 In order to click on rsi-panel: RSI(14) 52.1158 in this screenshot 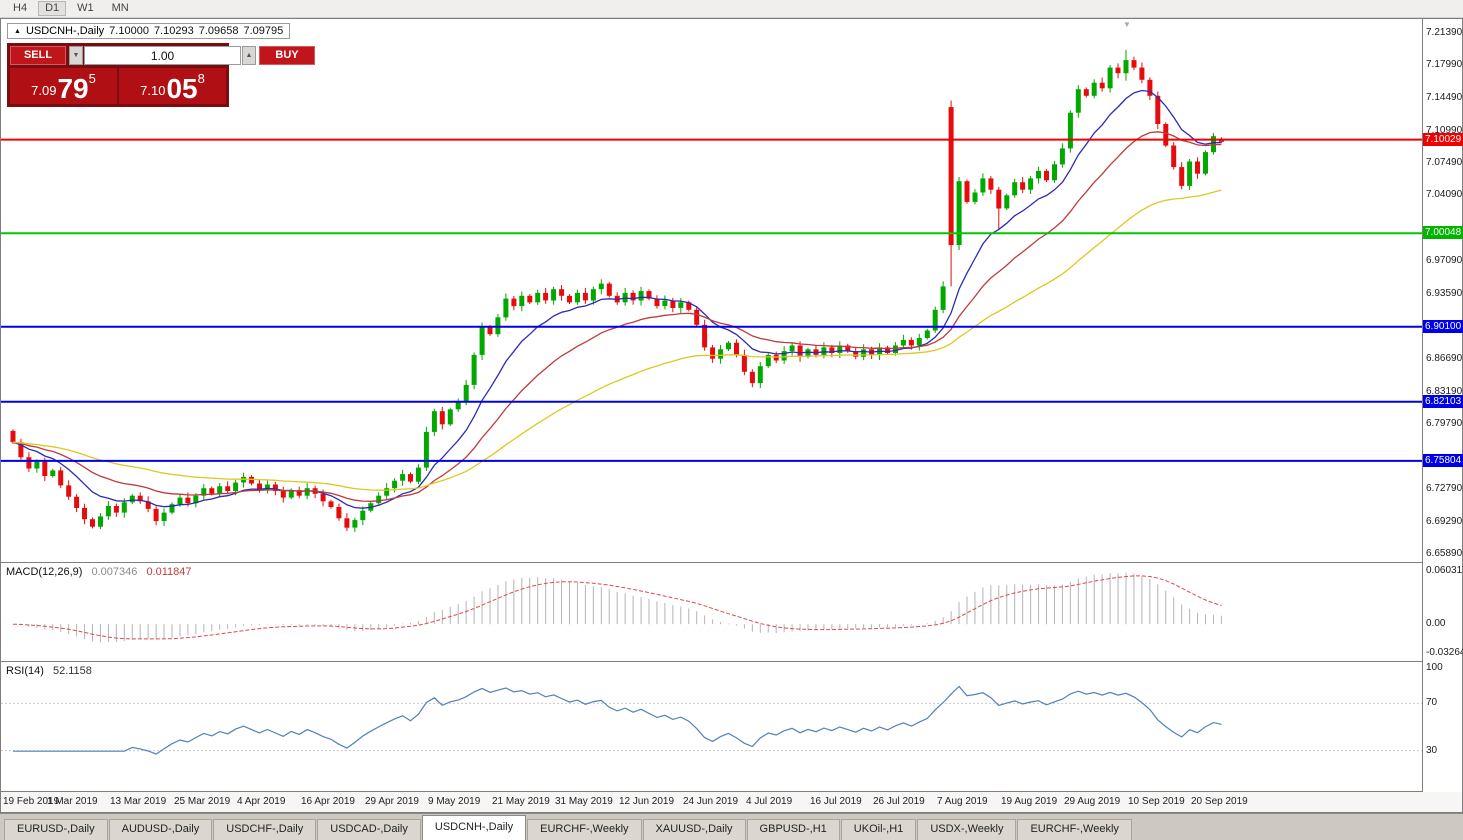, I will do `click(711, 726)`.